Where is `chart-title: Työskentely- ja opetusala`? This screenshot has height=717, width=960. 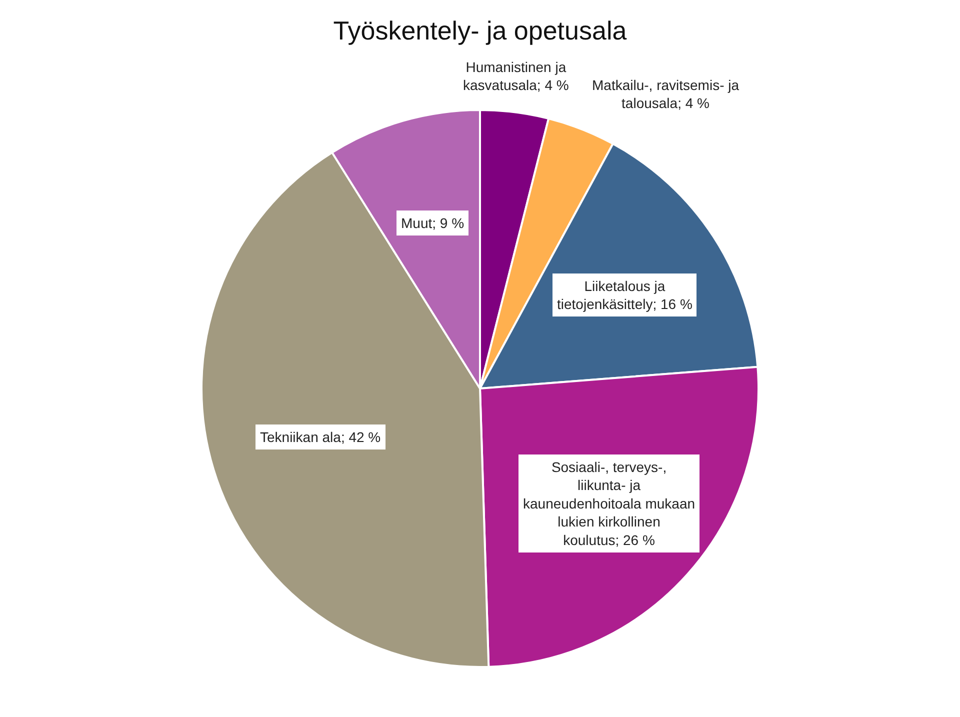 chart-title: Työskentely- ja opetusala is located at coordinates (480, 31).